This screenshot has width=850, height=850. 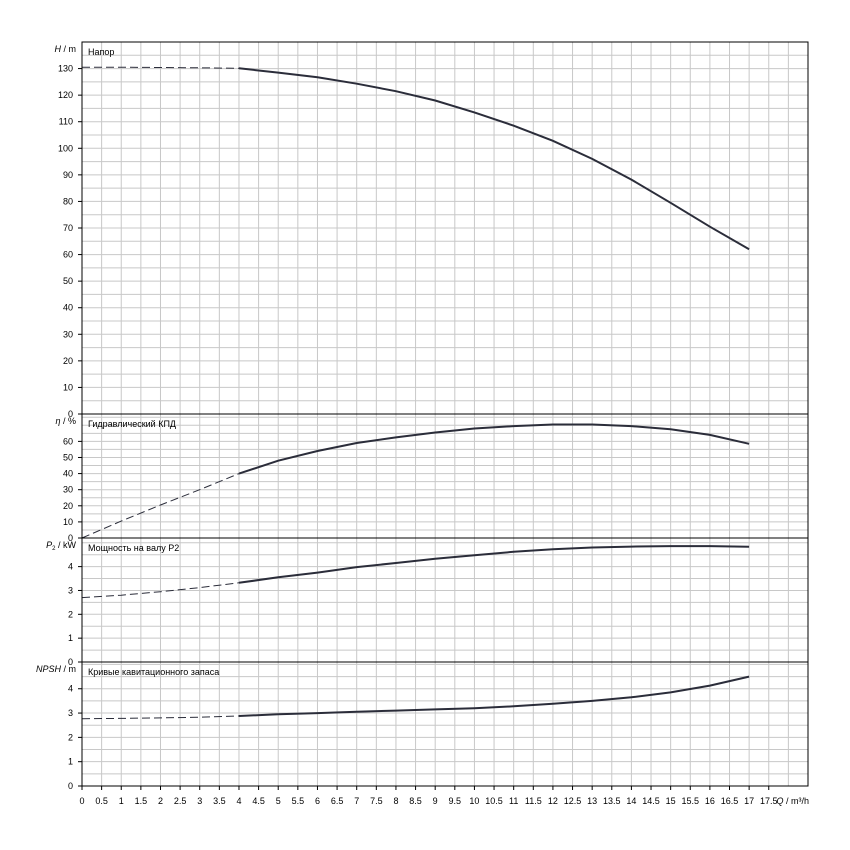 I want to click on x-tick-label: 2, so click(x=160, y=801).